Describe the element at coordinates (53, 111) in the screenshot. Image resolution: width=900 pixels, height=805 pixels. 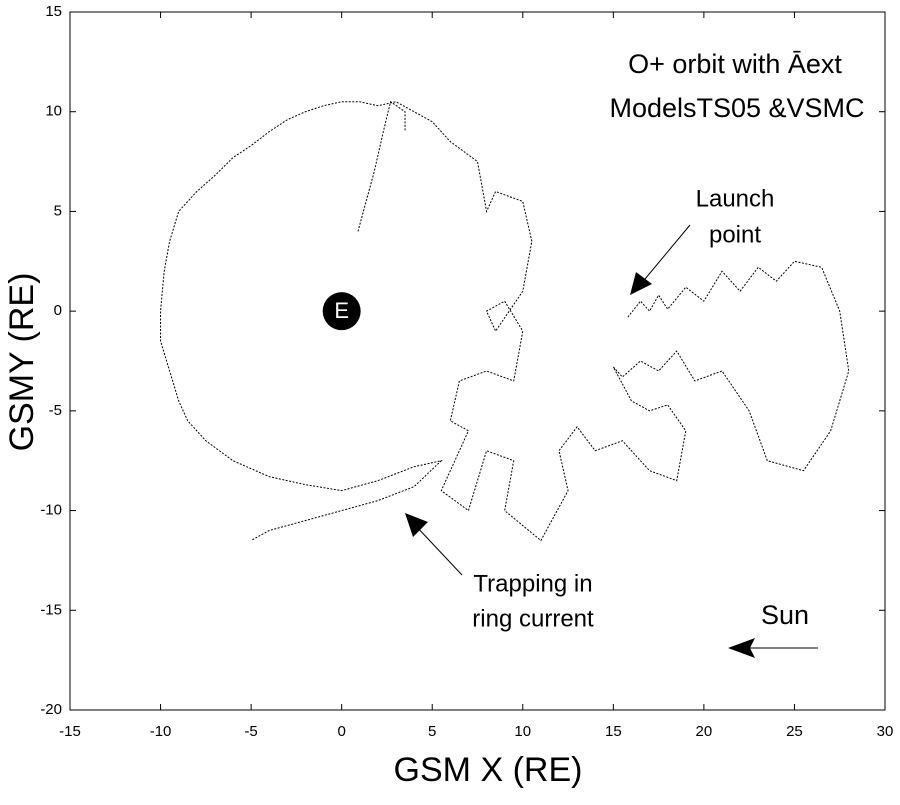
I see `y-tick-label: 10` at that location.